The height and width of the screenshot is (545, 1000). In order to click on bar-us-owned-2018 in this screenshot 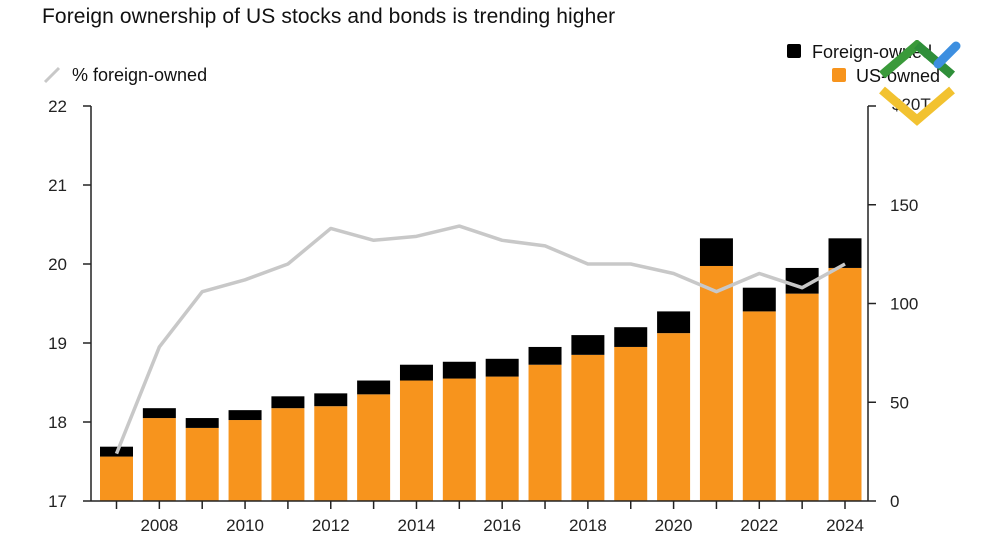, I will do `click(588, 427)`.